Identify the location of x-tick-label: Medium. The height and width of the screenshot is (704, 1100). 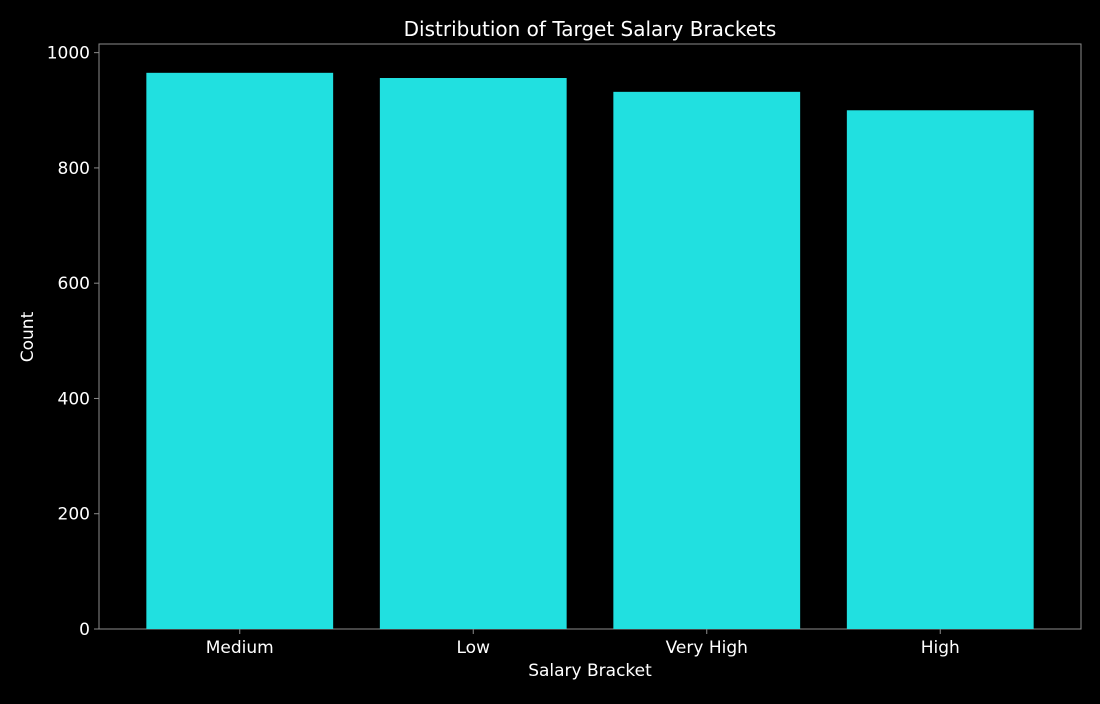
(240, 648).